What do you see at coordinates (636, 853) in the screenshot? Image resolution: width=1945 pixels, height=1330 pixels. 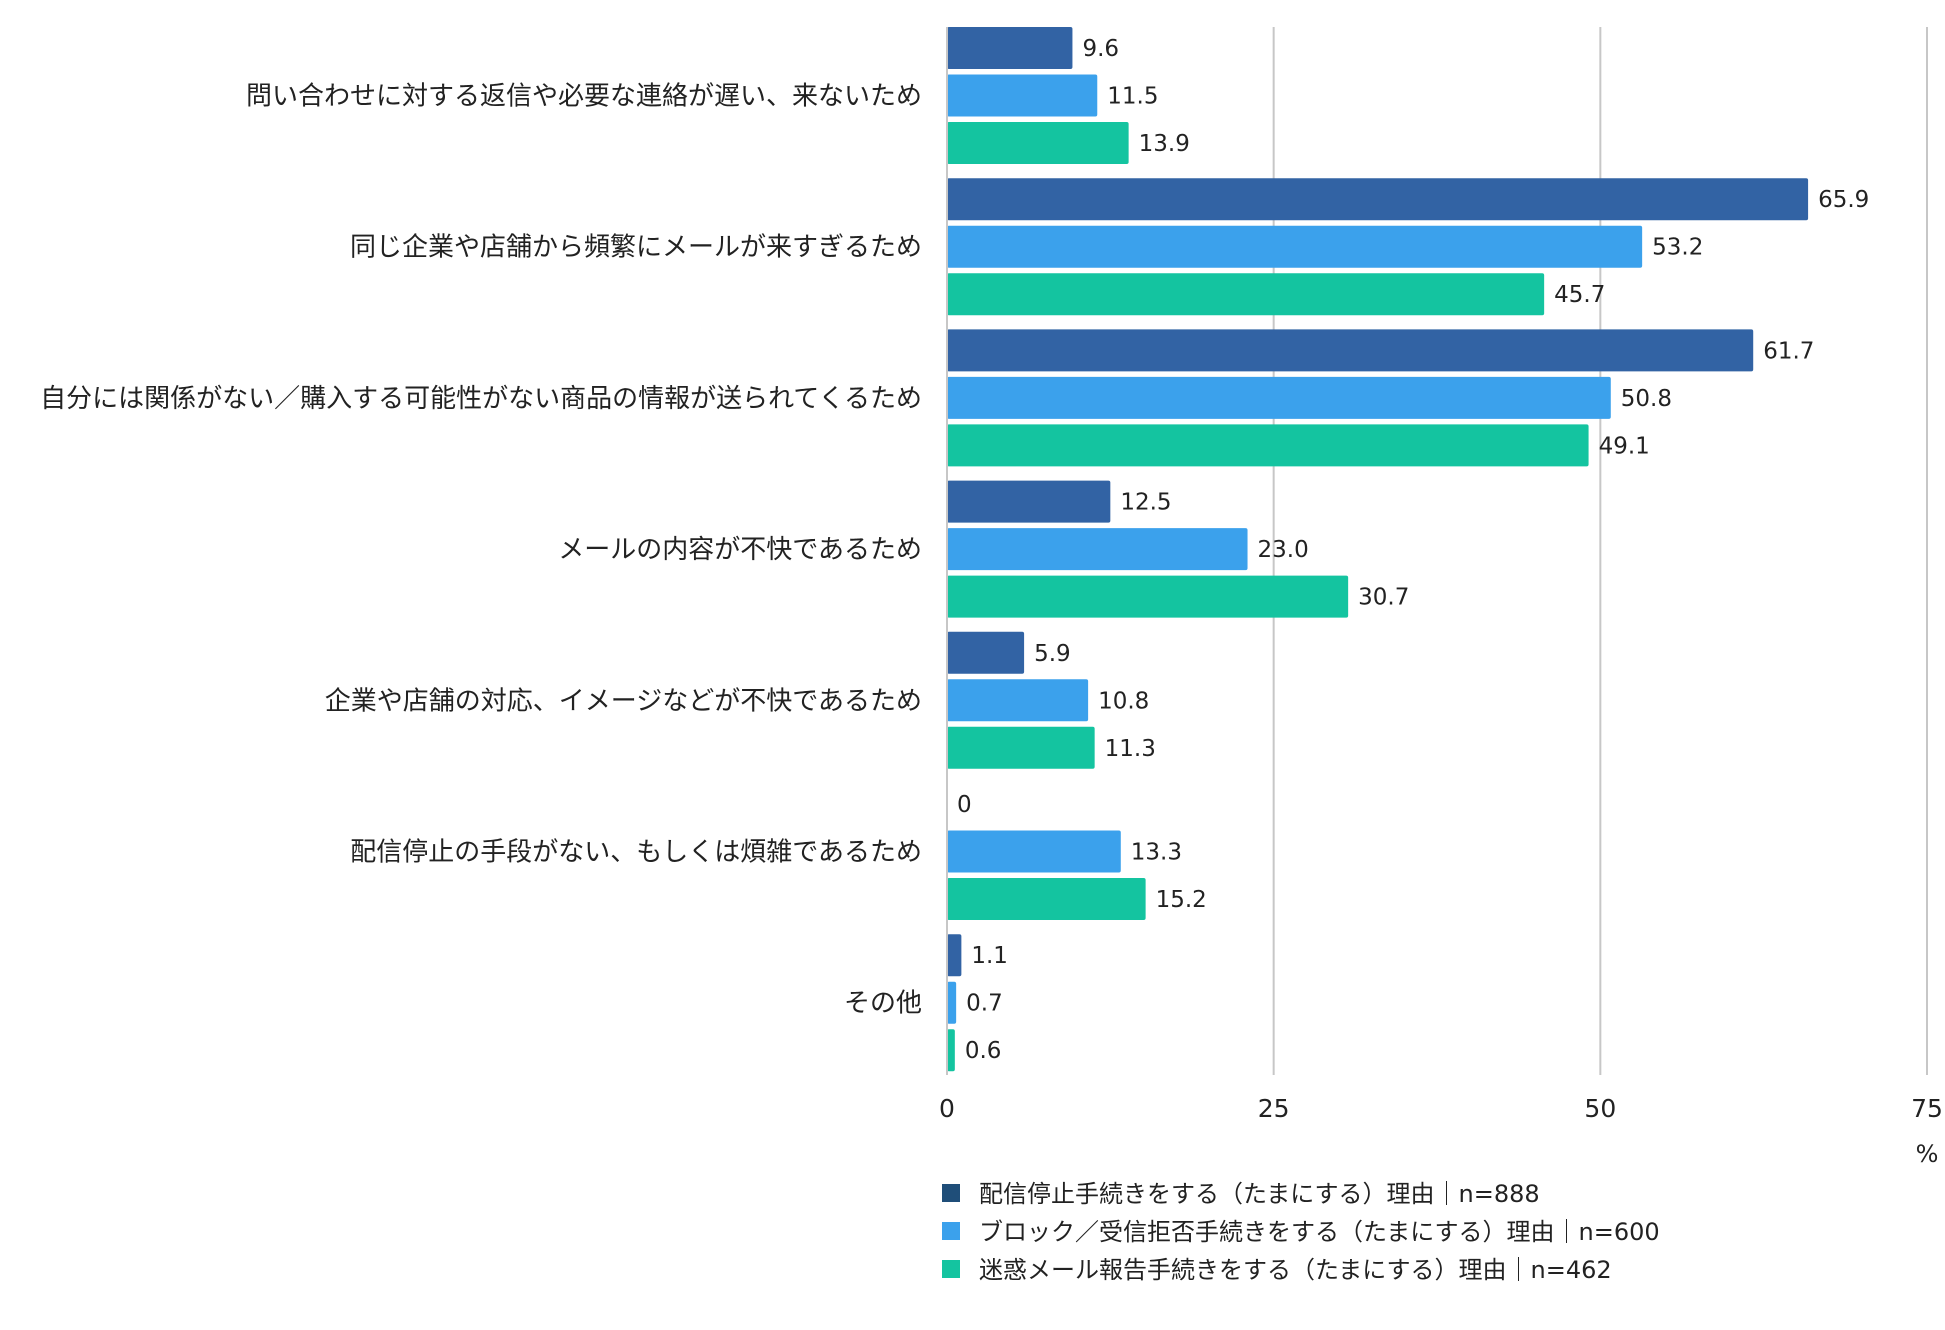 I see `category-label: 配信停止の手段がない、もしくは煩雑であるため` at bounding box center [636, 853].